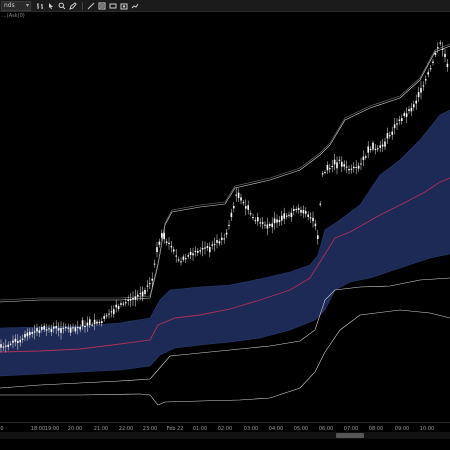 This screenshot has height=450, width=450. I want to click on time-label: 05:00, so click(301, 429).